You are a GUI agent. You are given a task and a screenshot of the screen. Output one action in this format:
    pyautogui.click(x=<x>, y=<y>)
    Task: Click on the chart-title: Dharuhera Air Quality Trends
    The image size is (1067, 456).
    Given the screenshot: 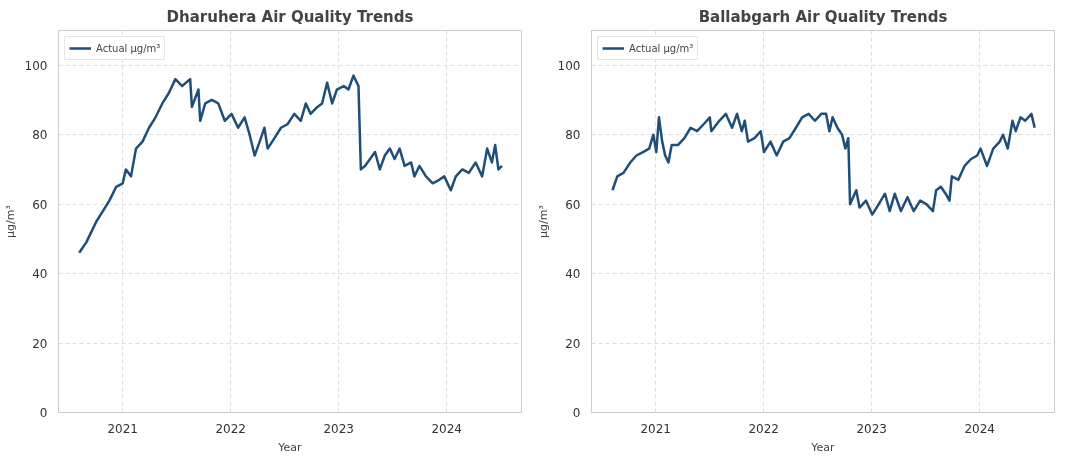 What is the action you would take?
    pyautogui.click(x=290, y=16)
    